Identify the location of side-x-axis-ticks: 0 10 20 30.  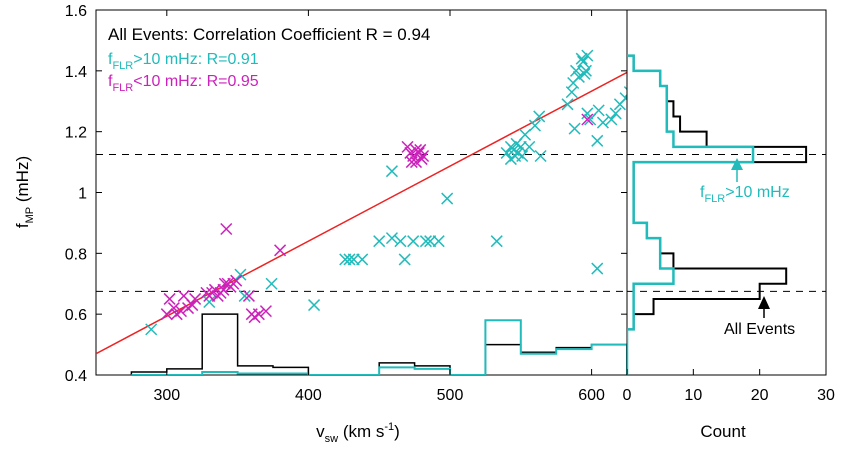
(729, 386).